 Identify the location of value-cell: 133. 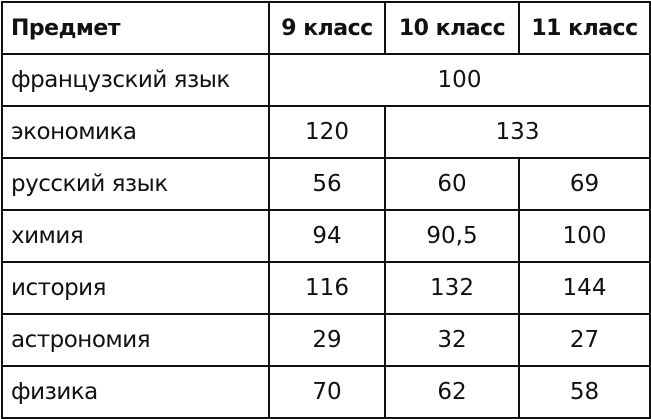
(517, 132).